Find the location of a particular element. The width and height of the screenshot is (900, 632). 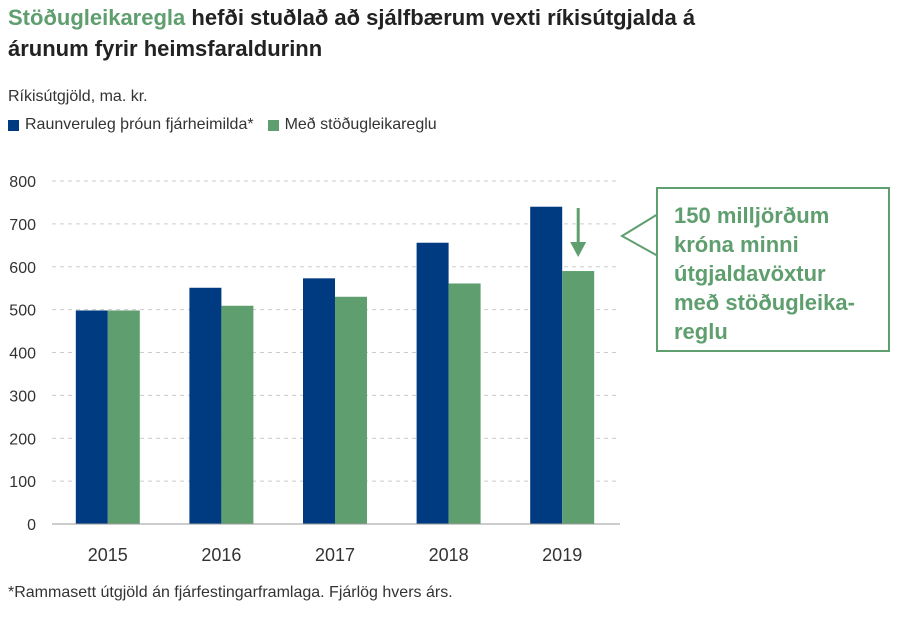

y-tick-label: 800 is located at coordinates (22, 182).